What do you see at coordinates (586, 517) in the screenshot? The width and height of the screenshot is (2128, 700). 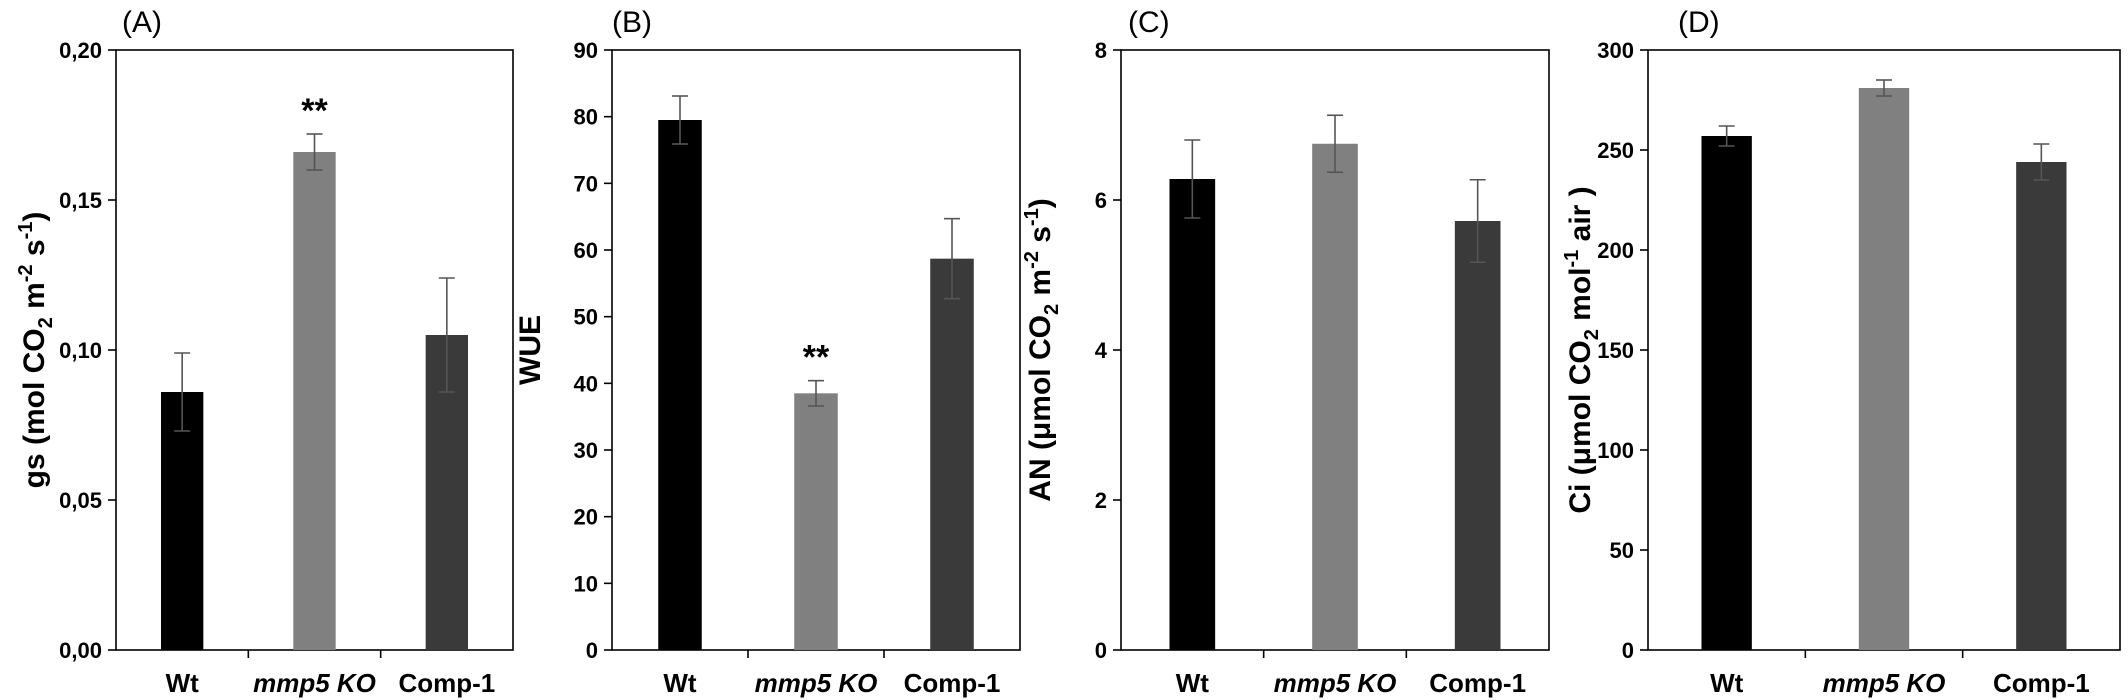 I see `y-tick-label: 20` at bounding box center [586, 517].